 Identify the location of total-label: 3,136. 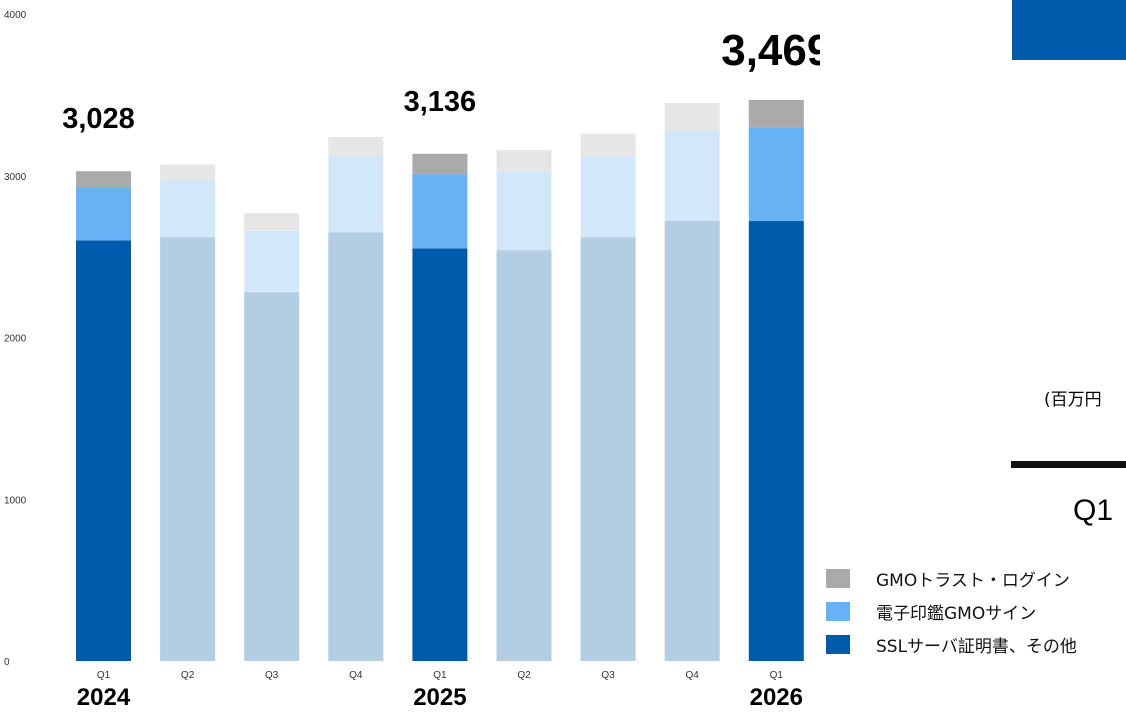
(440, 102).